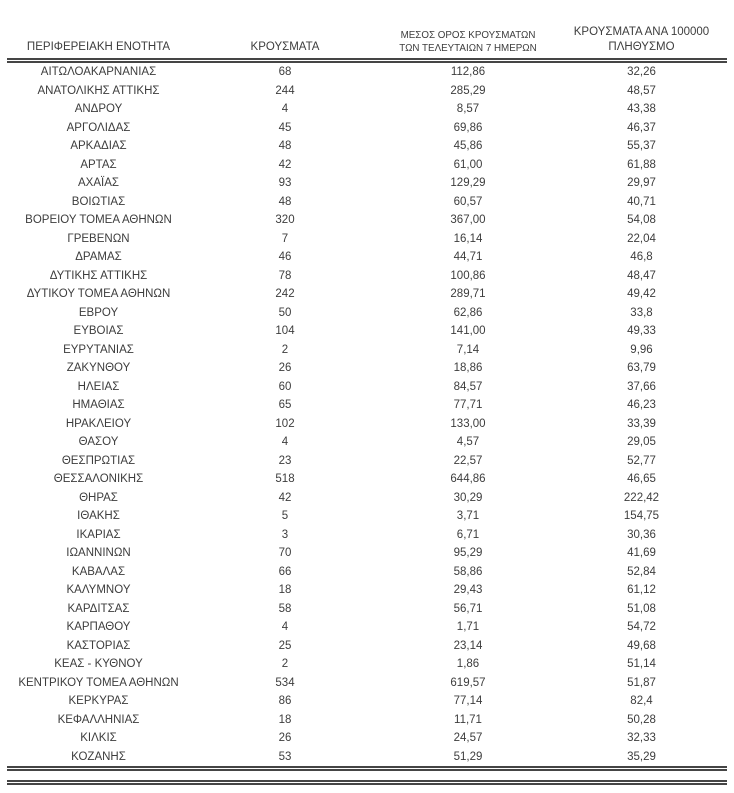 The height and width of the screenshot is (793, 734). I want to click on per-100k-cell: 33,39, so click(641, 423).